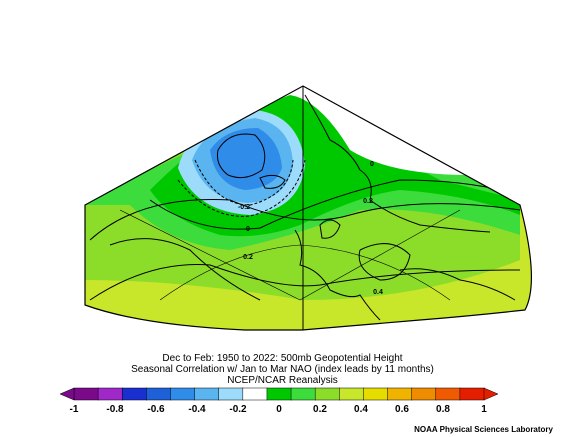 The width and height of the screenshot is (565, 437). What do you see at coordinates (156, 409) in the screenshot?
I see `colorbar-tick-label: -0.6` at bounding box center [156, 409].